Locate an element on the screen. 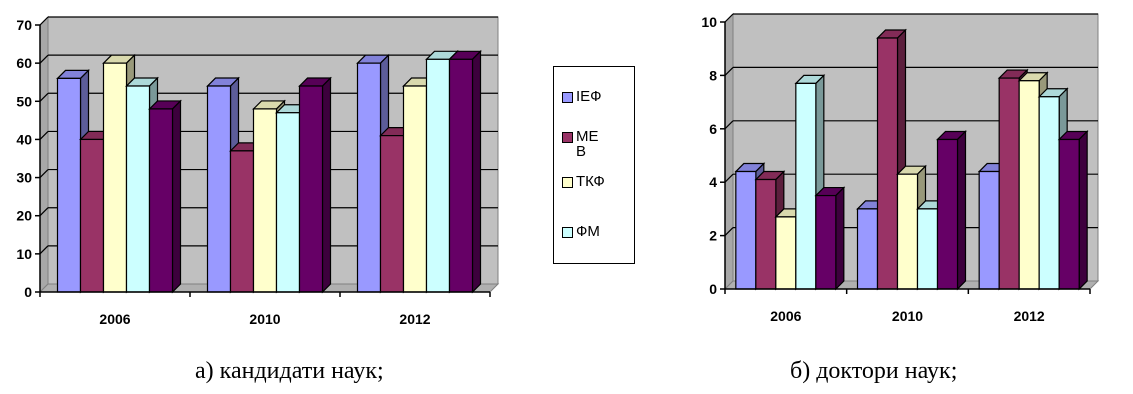 The height and width of the screenshot is (394, 1133). legend-label: ФМ is located at coordinates (588, 231).